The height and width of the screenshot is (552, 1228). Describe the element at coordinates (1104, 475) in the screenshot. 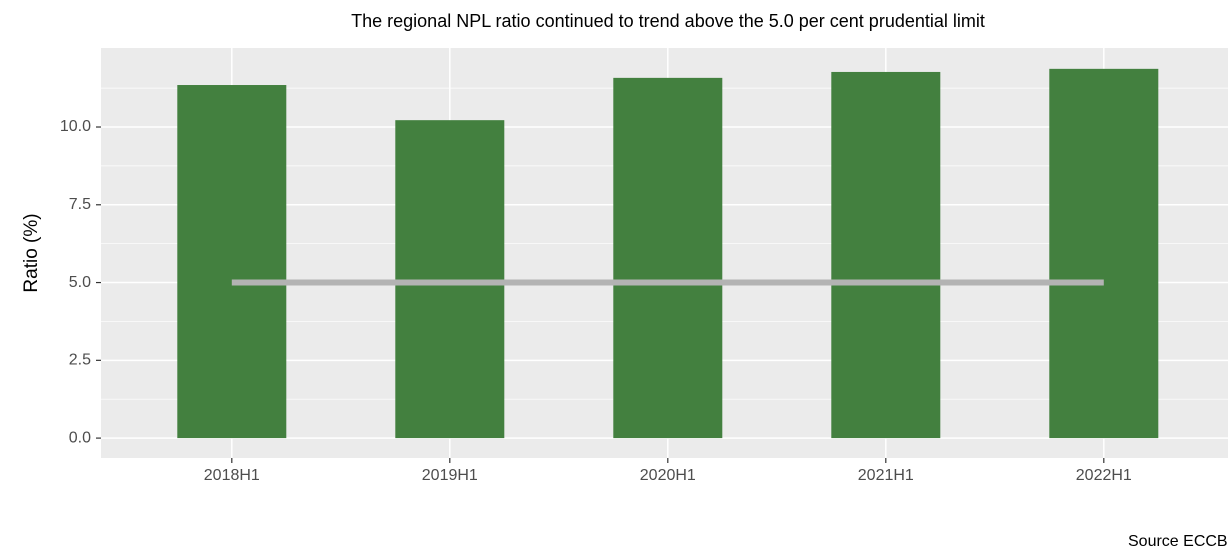

I see `x-tick-label: 2022H1` at that location.